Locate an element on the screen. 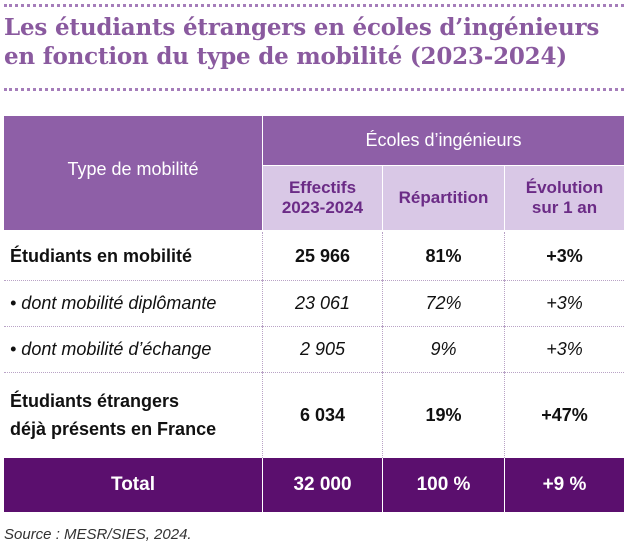 Image resolution: width=628 pixels, height=553 pixels. header-repartition-text: Répartition is located at coordinates (443, 197).